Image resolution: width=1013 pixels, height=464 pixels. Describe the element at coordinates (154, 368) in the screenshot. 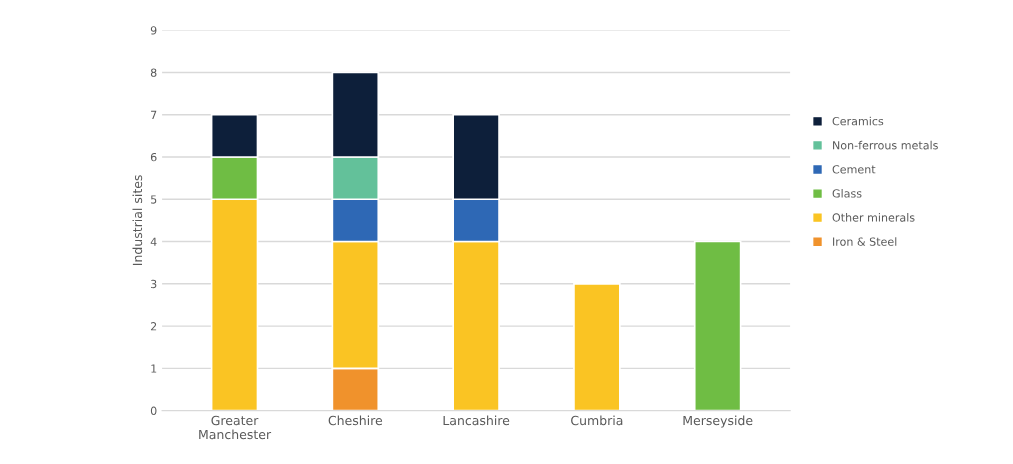

I see `y-tick-label: 1` at that location.